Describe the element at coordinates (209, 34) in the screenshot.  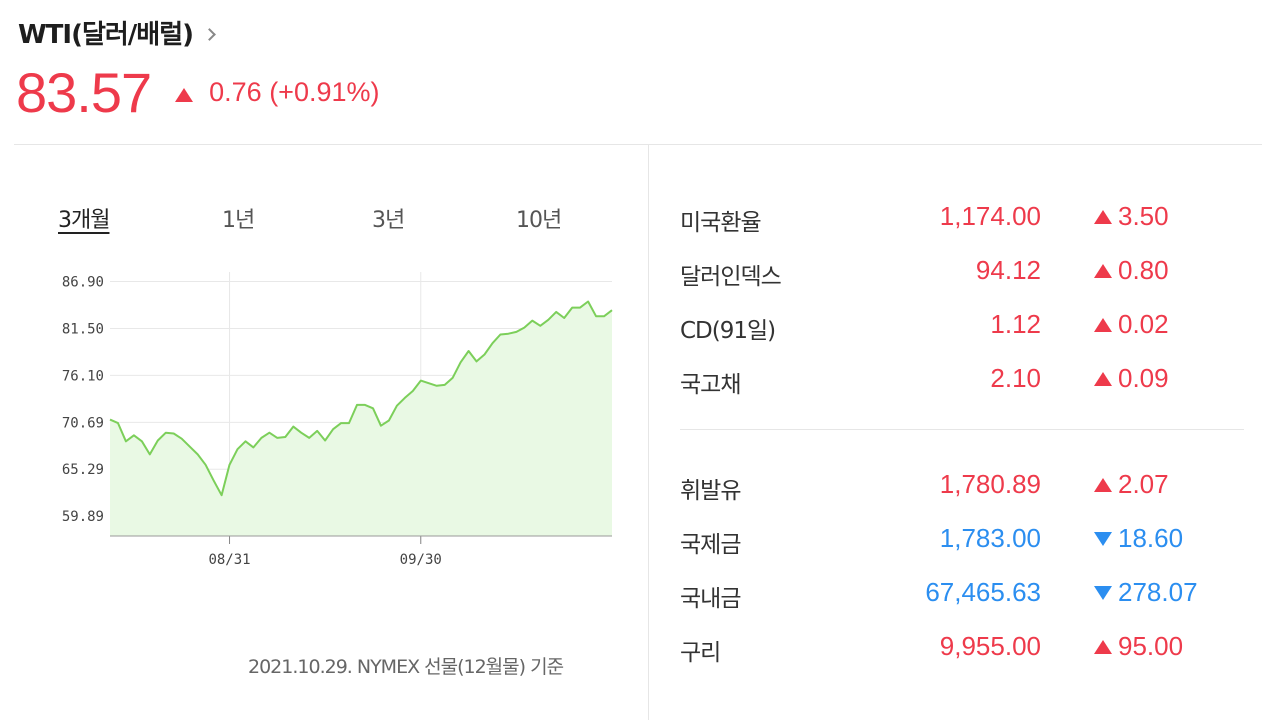
I see `chevron-right-icon` at that location.